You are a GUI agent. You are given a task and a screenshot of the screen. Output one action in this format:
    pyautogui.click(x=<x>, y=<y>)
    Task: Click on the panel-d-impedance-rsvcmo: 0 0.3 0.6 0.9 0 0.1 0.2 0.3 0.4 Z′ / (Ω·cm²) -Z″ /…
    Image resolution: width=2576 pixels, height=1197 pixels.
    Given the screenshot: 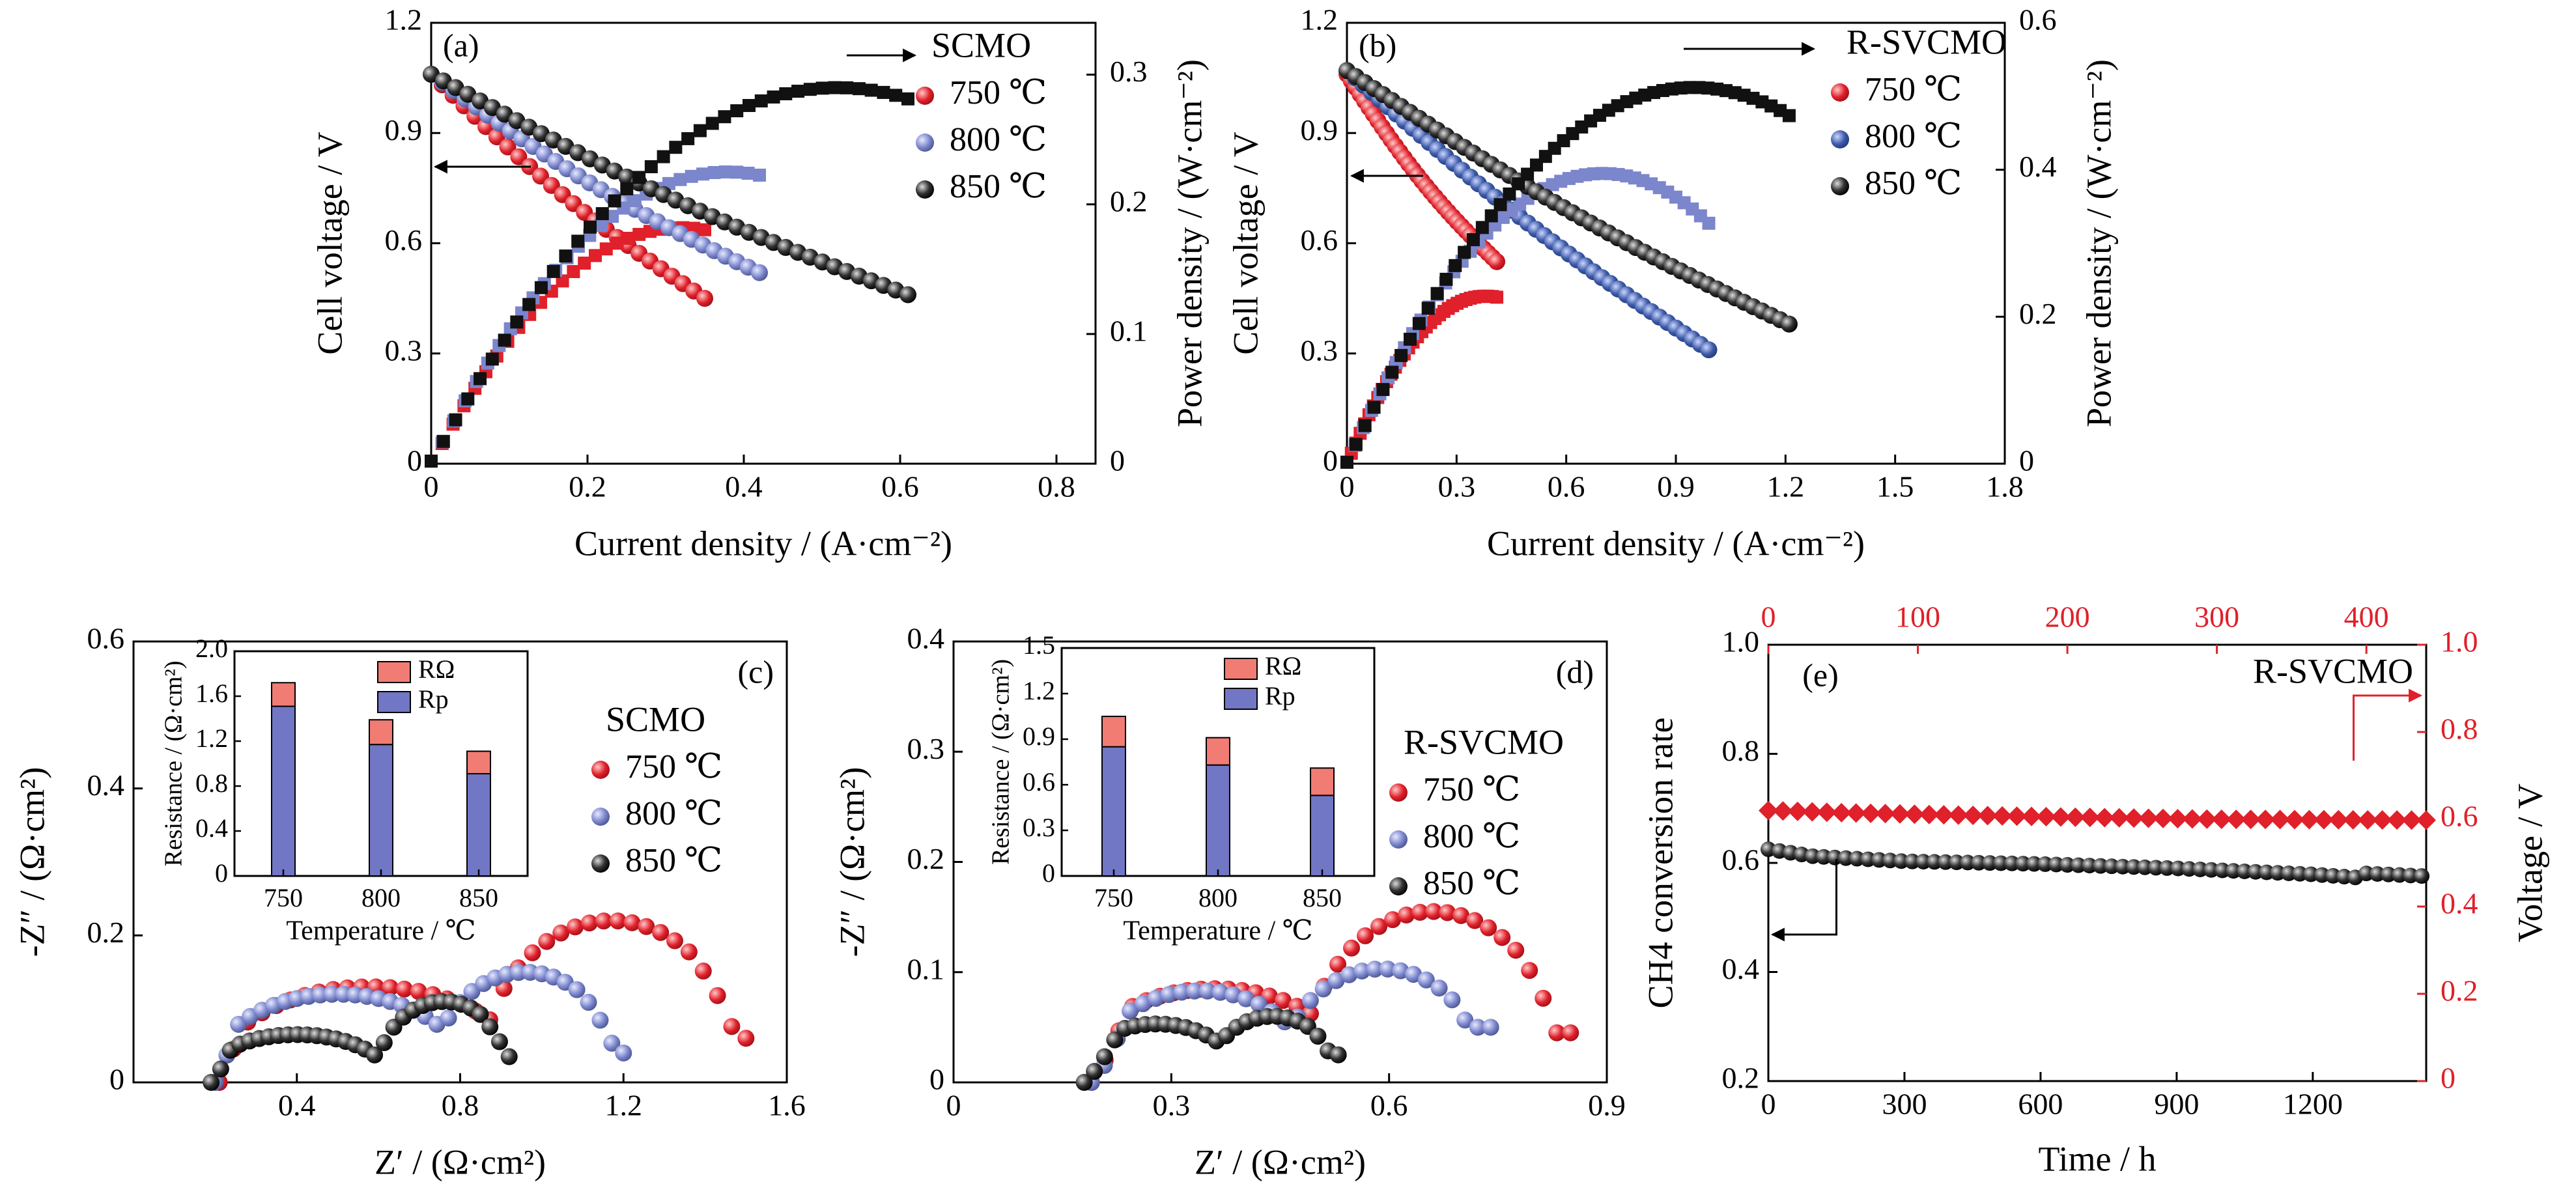 What is the action you would take?
    pyautogui.click(x=1228, y=902)
    